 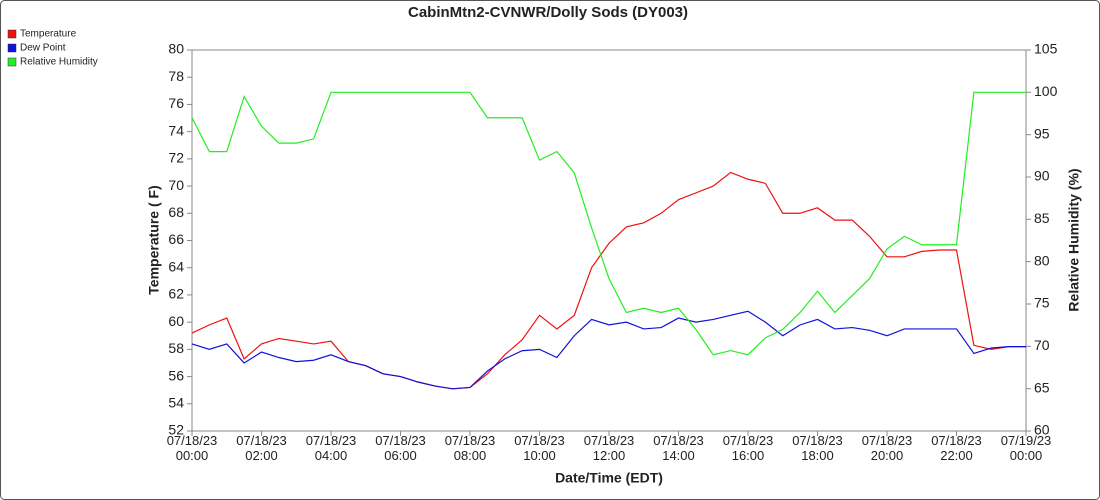 What do you see at coordinates (1042, 345) in the screenshot?
I see `y2-tick-label: 70` at bounding box center [1042, 345].